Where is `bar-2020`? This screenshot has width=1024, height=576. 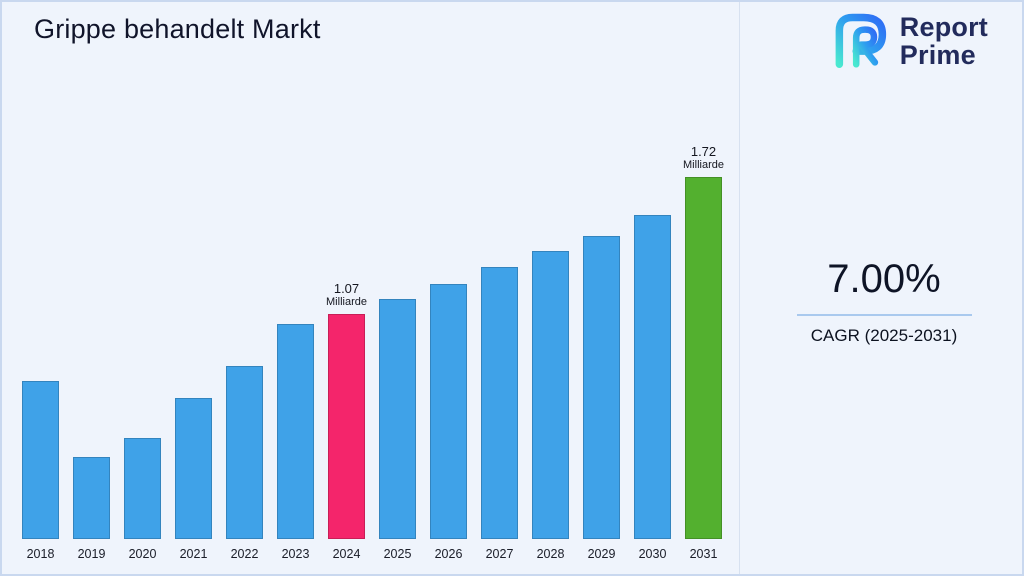
bar-2020 is located at coordinates (142, 488).